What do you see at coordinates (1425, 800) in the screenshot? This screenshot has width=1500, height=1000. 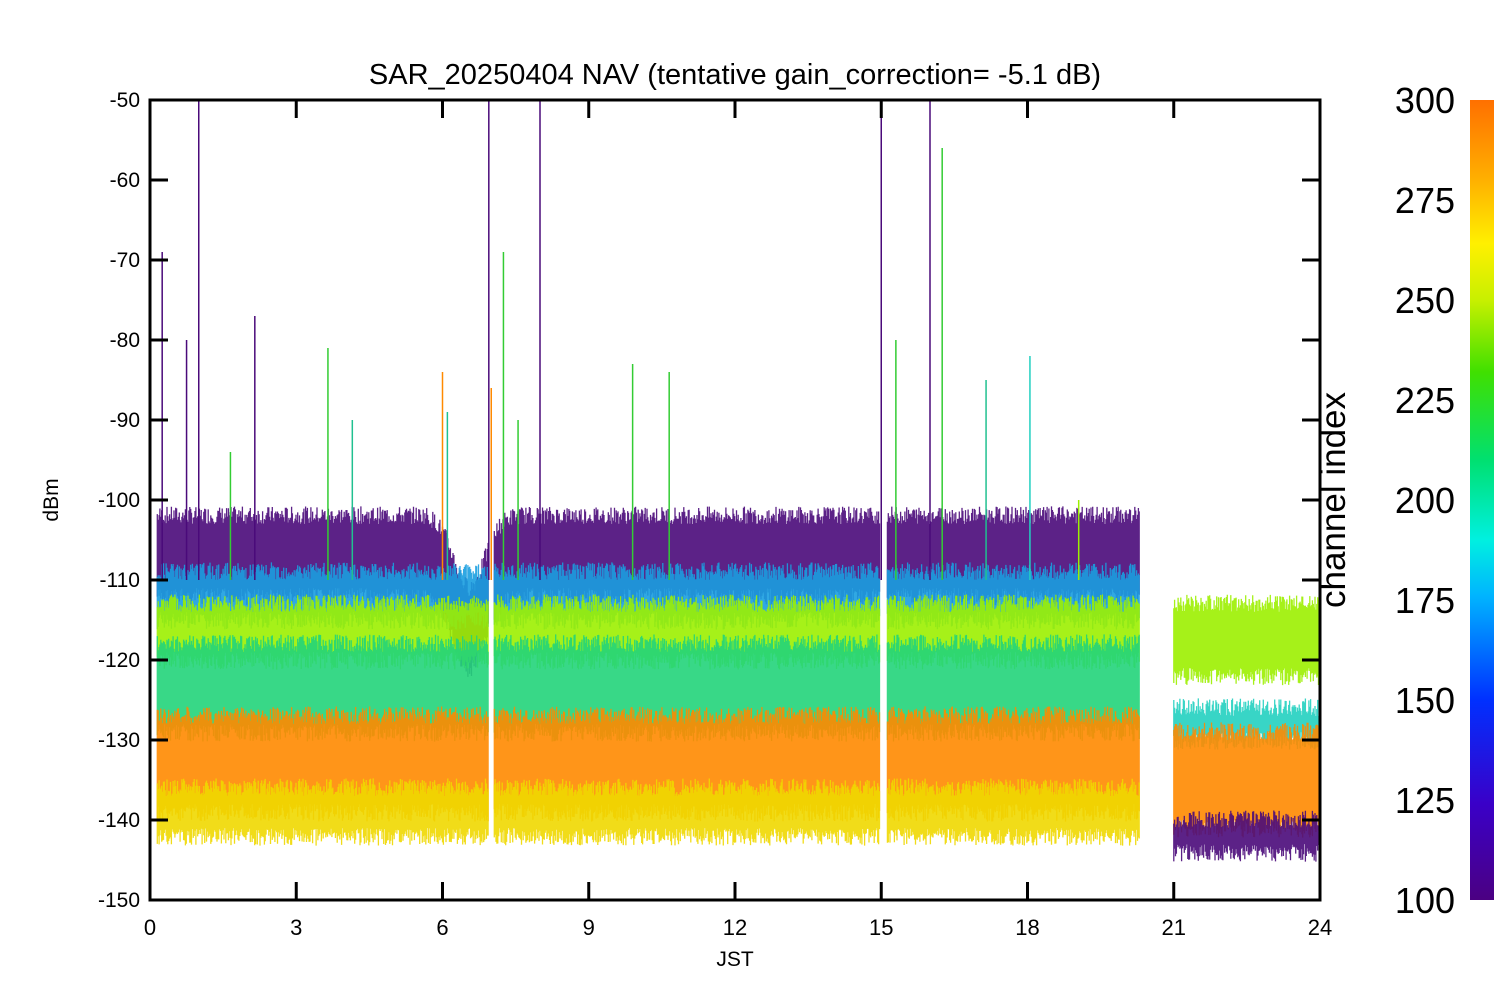 I see `colorbar-tick-label: 125` at bounding box center [1425, 800].